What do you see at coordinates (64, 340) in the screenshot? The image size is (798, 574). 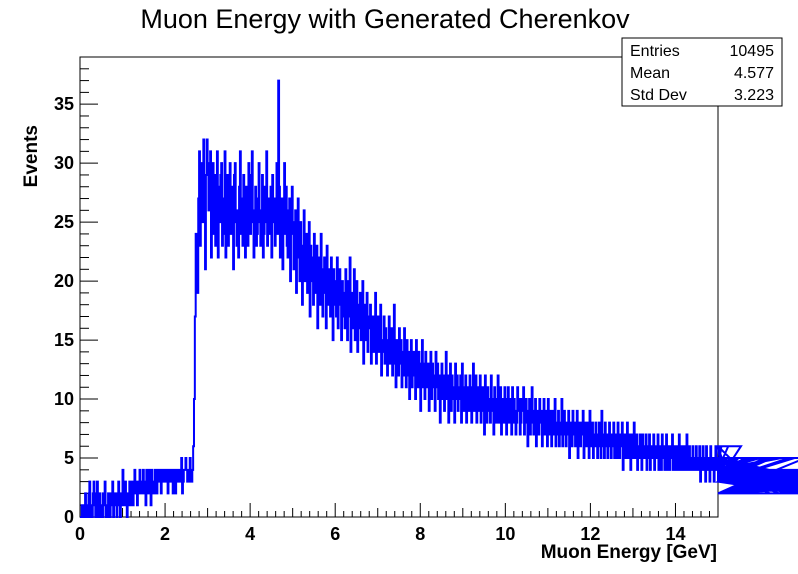 I see `y-tick-label: 15` at bounding box center [64, 340].